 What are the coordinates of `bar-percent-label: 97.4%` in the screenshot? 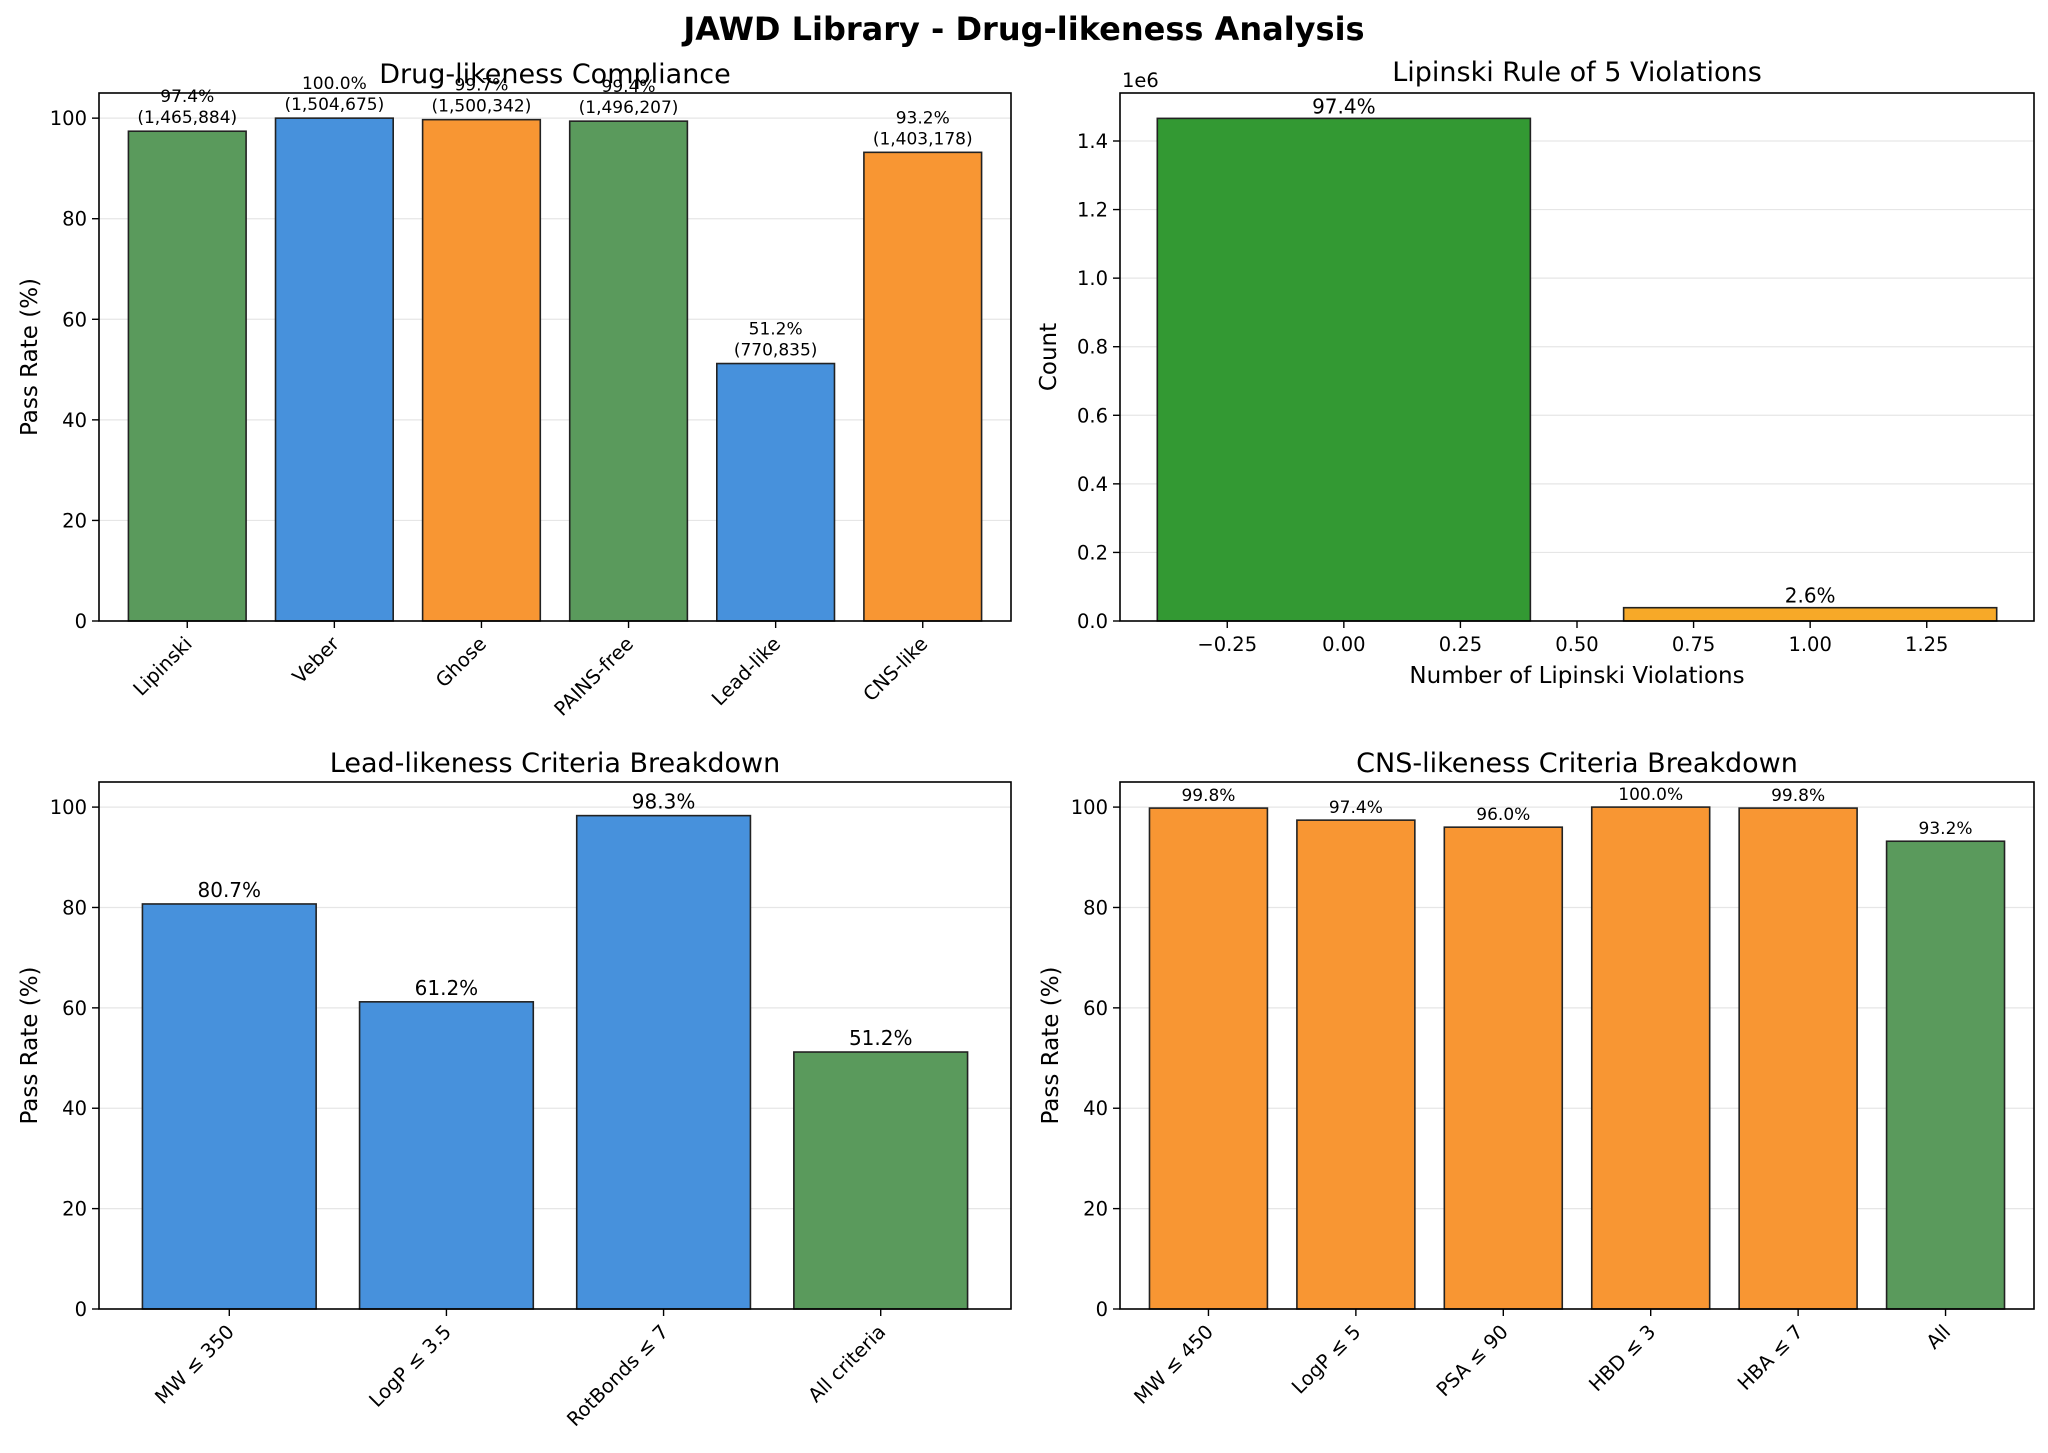 It's located at (187, 97).